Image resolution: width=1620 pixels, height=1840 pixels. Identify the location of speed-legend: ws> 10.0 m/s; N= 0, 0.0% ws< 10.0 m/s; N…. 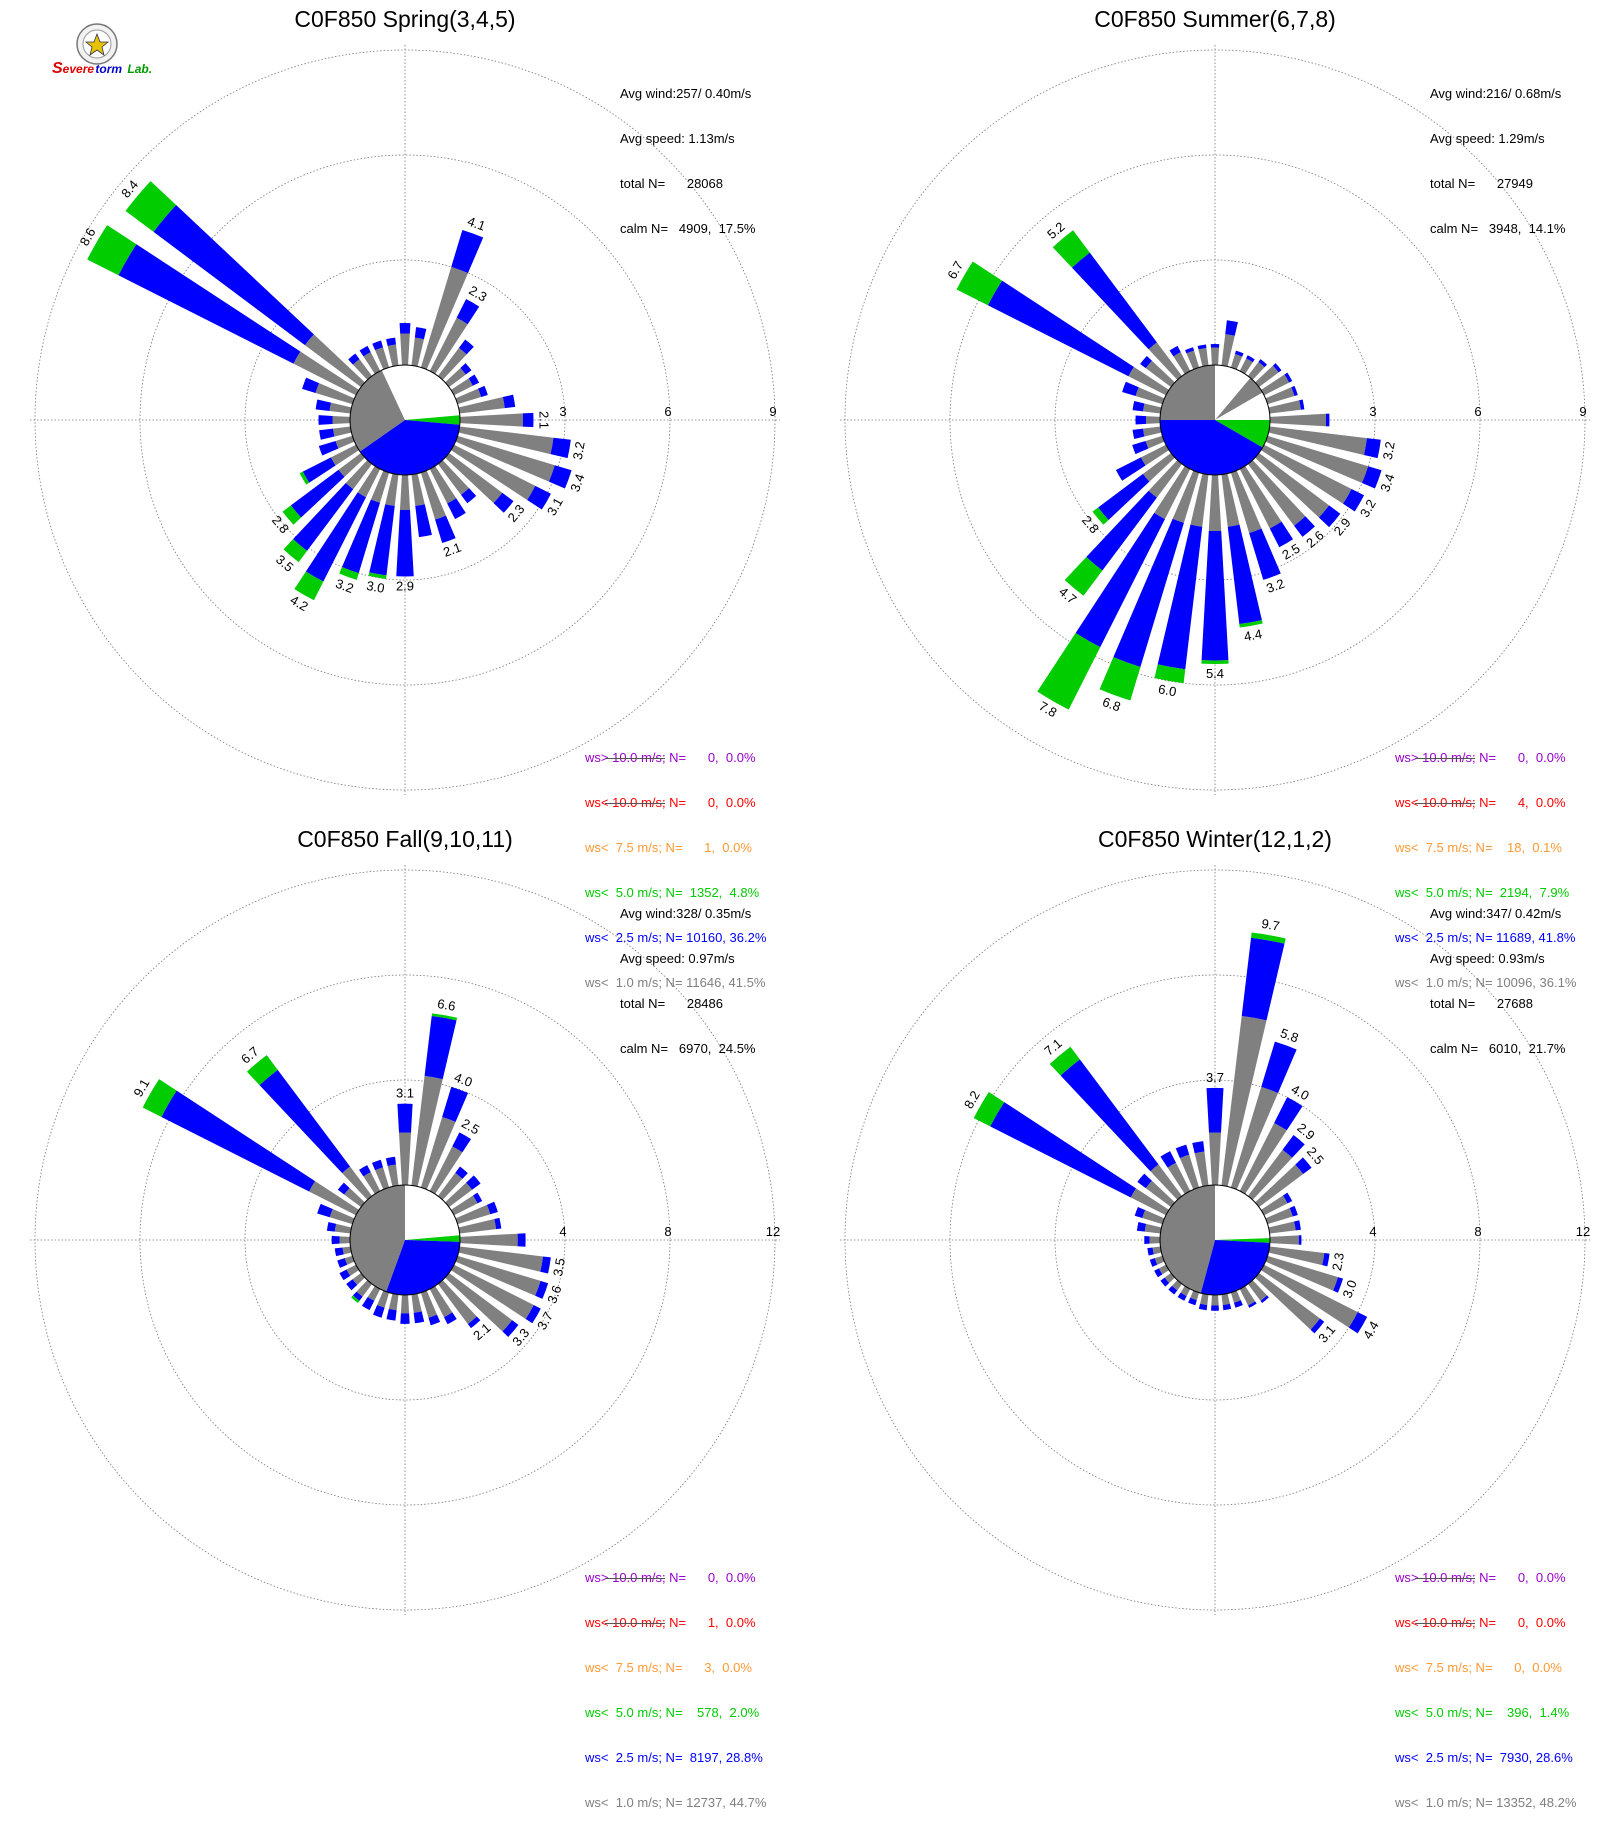
(675, 870).